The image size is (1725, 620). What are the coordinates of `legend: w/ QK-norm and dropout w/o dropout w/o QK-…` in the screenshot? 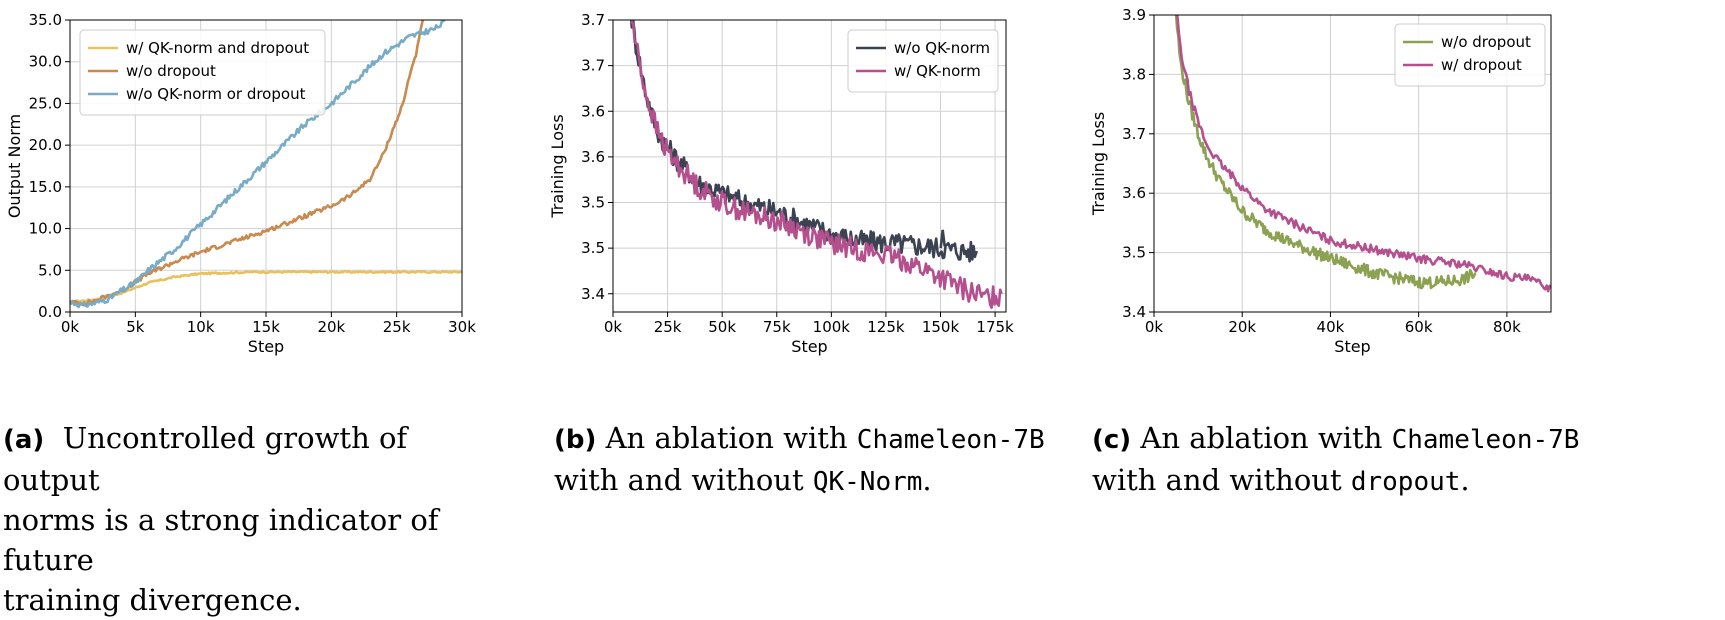 It's located at (202, 72).